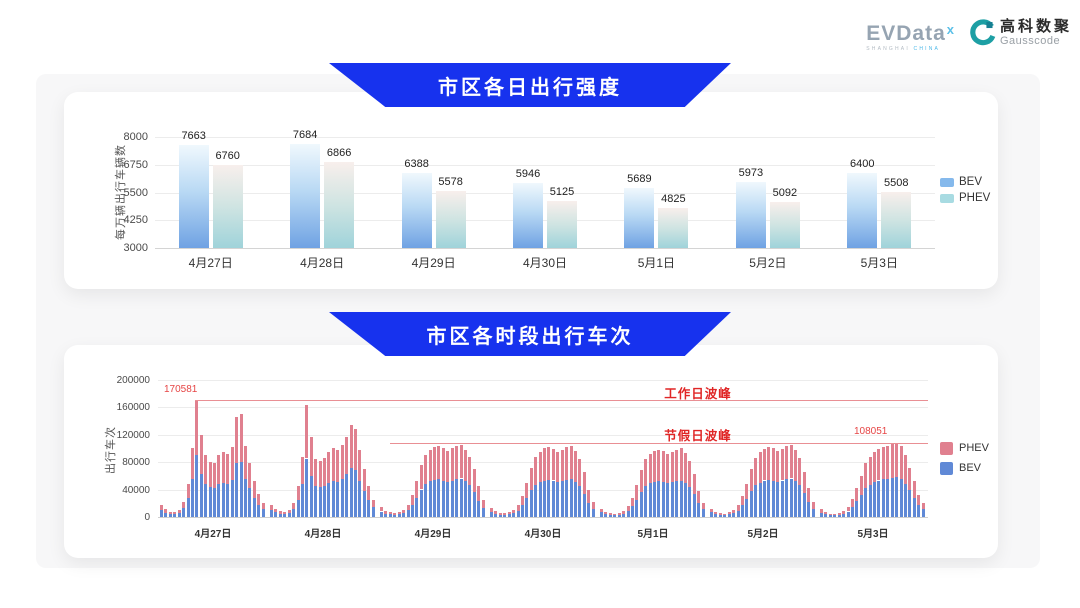 The width and height of the screenshot is (1080, 608). I want to click on legend-label: BEV, so click(971, 182).